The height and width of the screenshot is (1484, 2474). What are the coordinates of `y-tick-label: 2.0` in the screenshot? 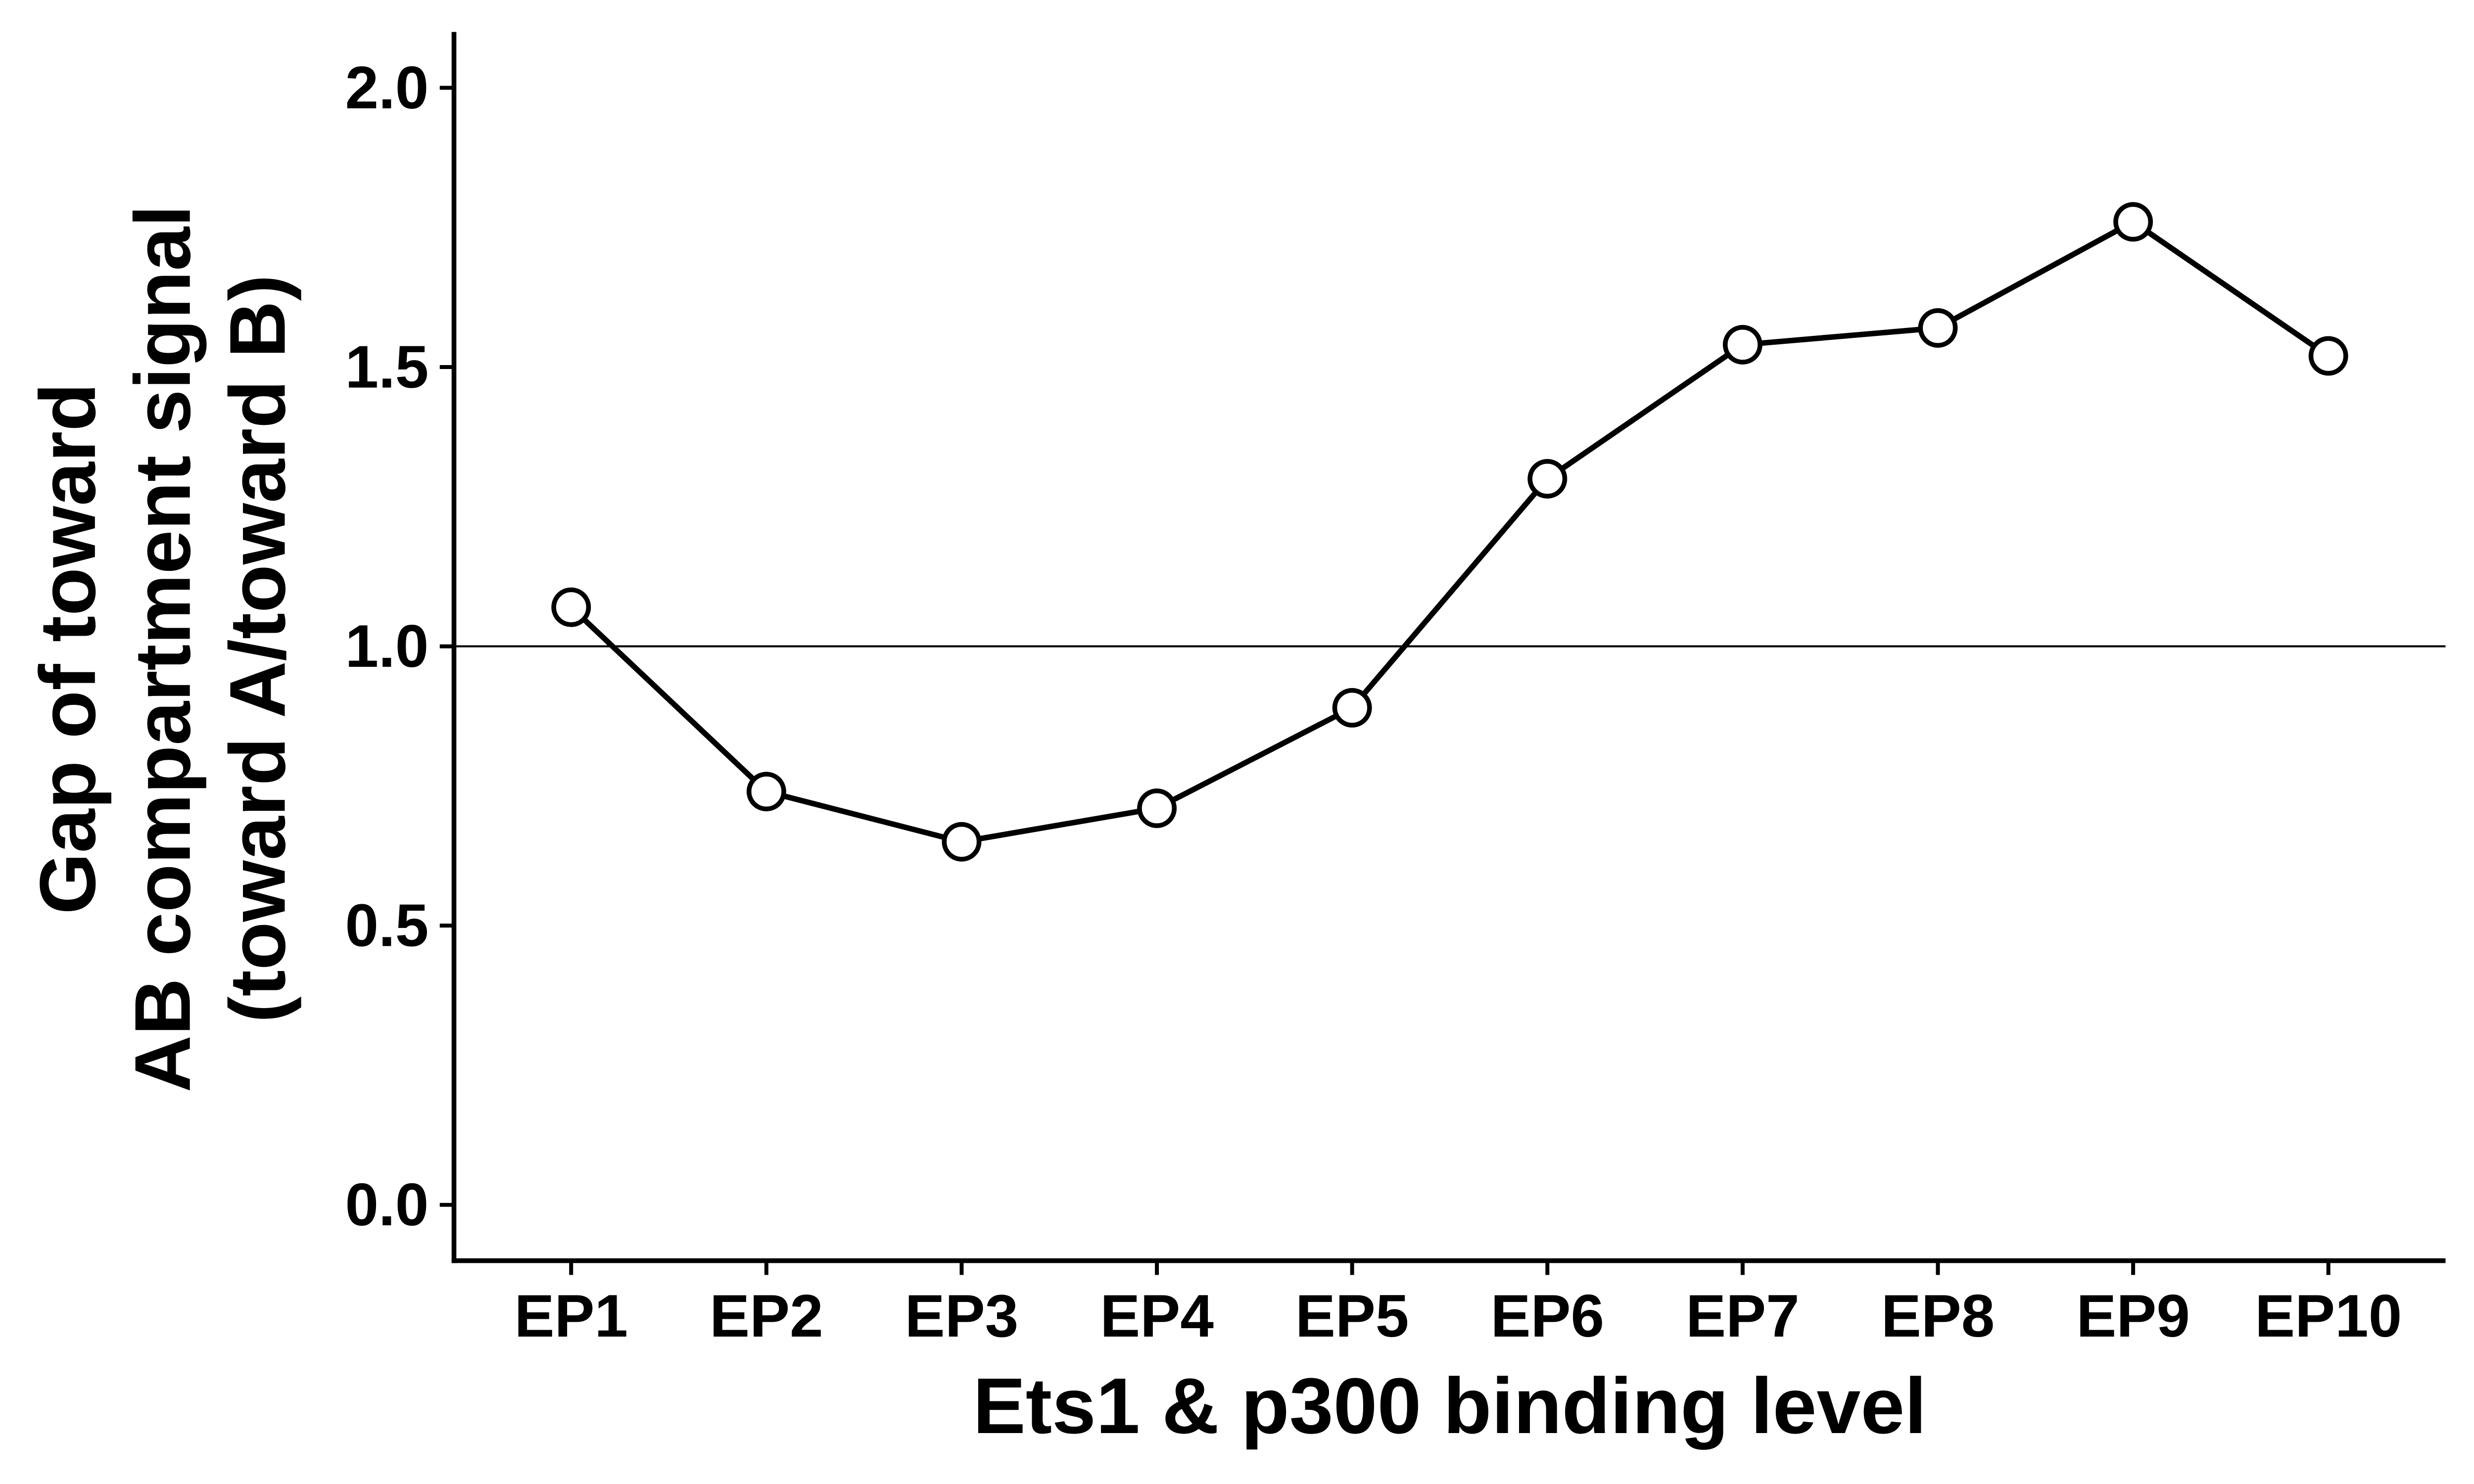 It's located at (387, 87).